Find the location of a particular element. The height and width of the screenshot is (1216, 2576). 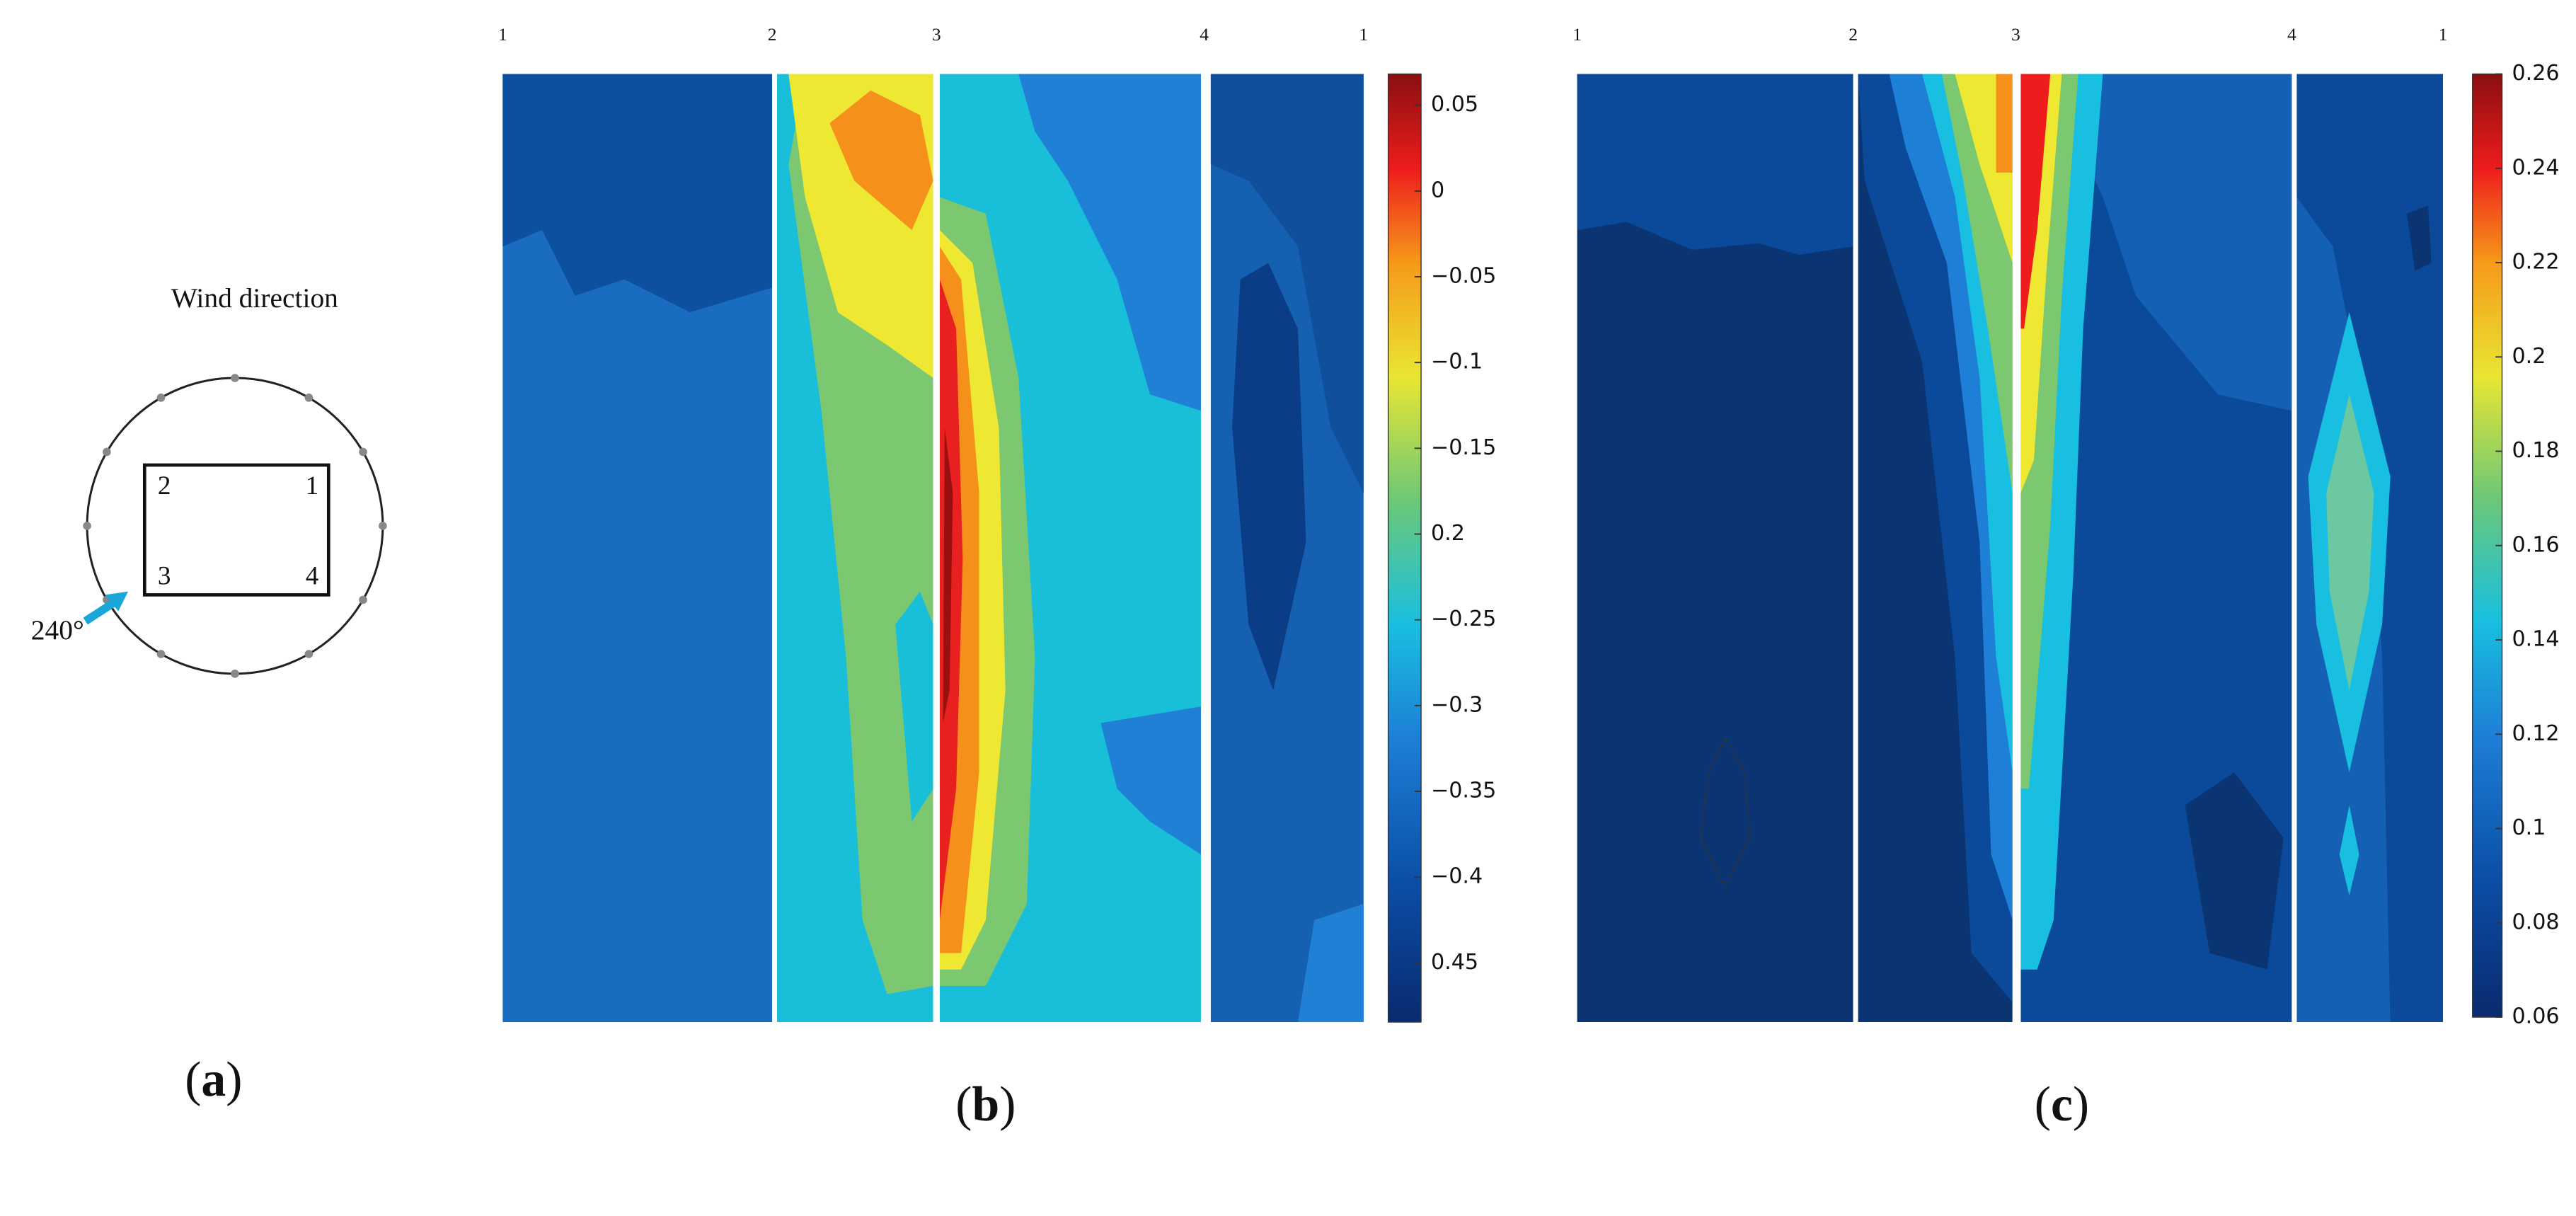

colorbar-label: 0 is located at coordinates (1437, 190).